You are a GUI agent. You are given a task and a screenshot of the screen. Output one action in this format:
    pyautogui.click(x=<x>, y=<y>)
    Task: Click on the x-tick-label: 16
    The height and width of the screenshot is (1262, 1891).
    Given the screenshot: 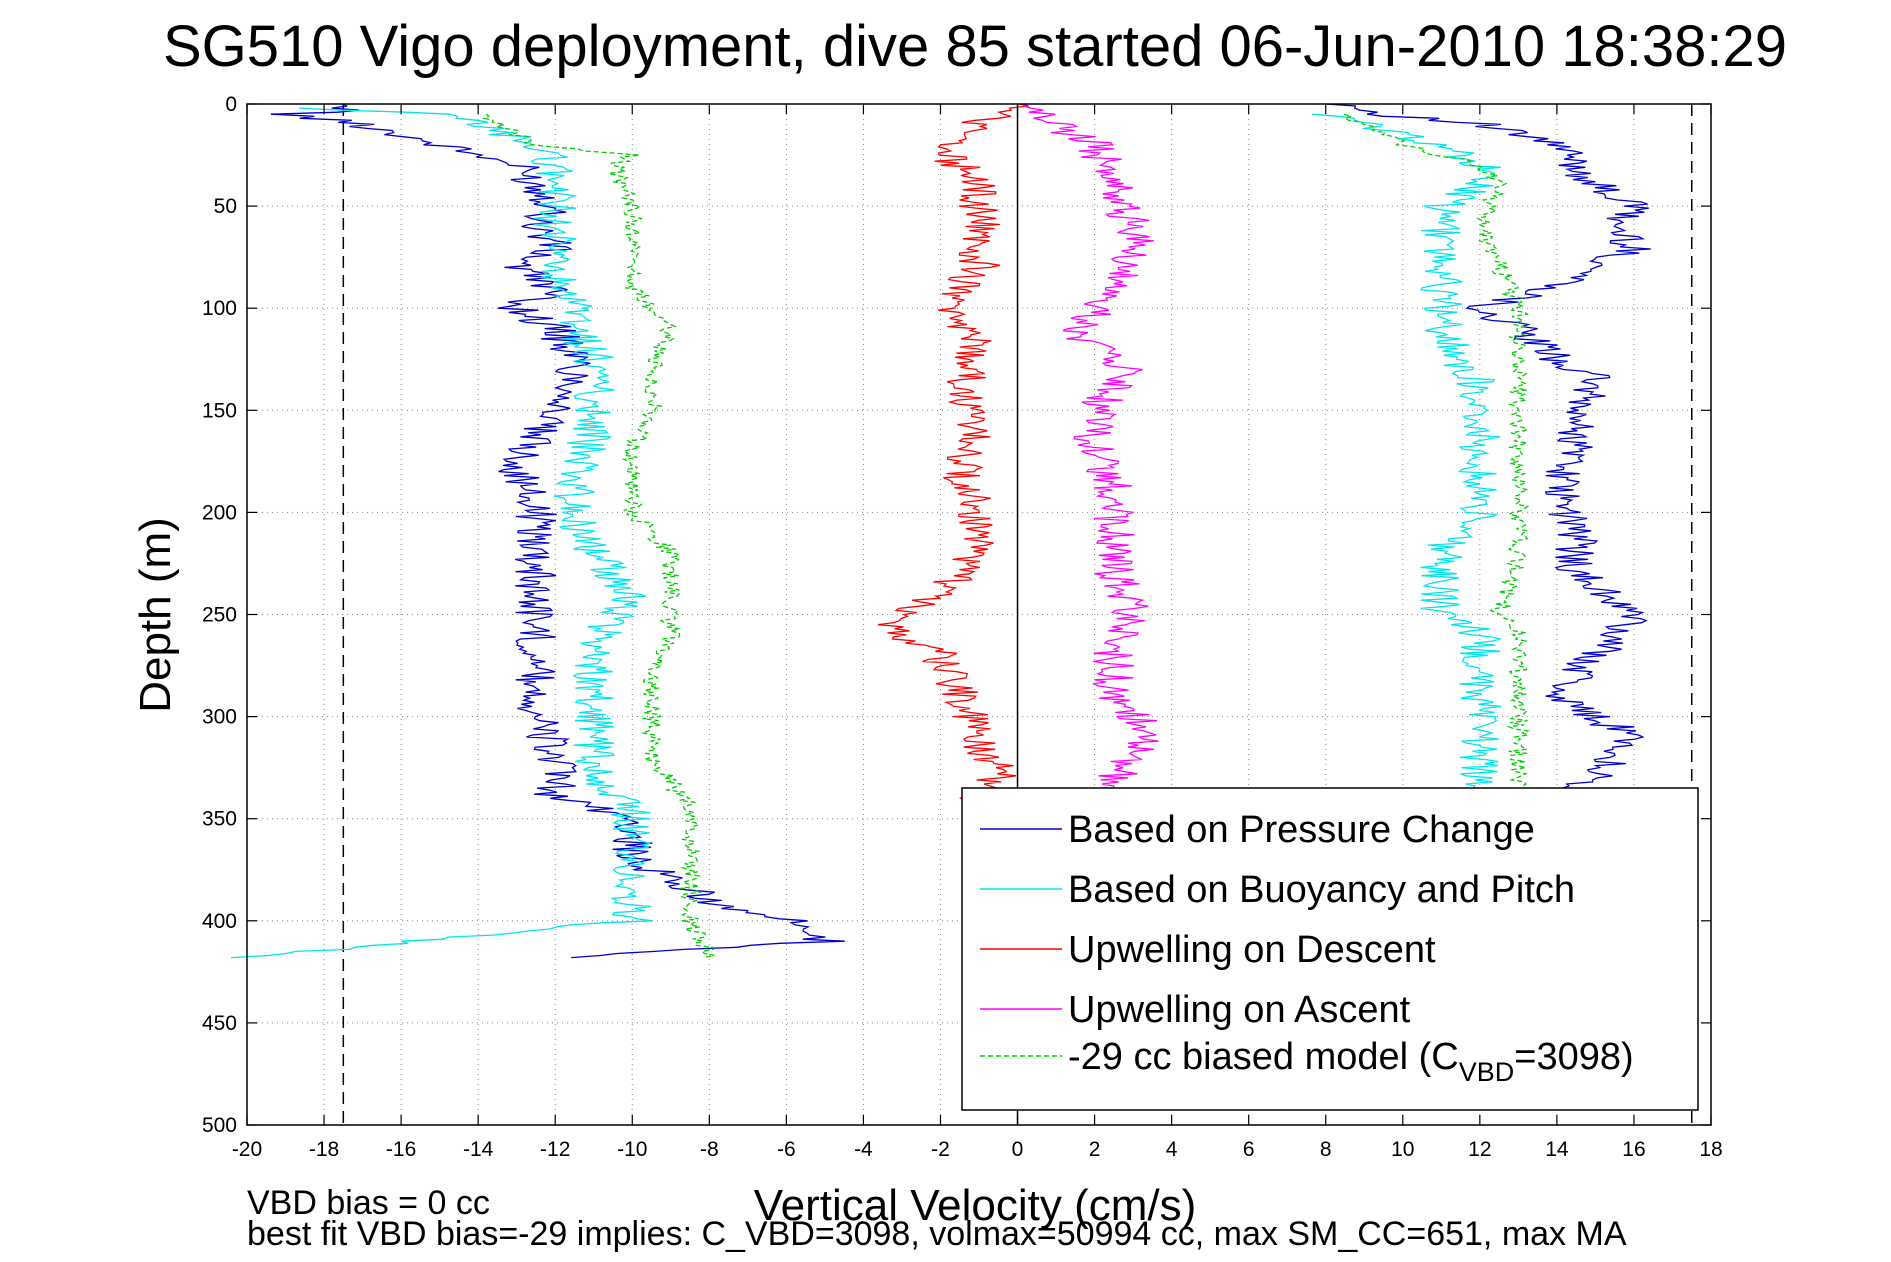 What is the action you would take?
    pyautogui.click(x=1633, y=1149)
    